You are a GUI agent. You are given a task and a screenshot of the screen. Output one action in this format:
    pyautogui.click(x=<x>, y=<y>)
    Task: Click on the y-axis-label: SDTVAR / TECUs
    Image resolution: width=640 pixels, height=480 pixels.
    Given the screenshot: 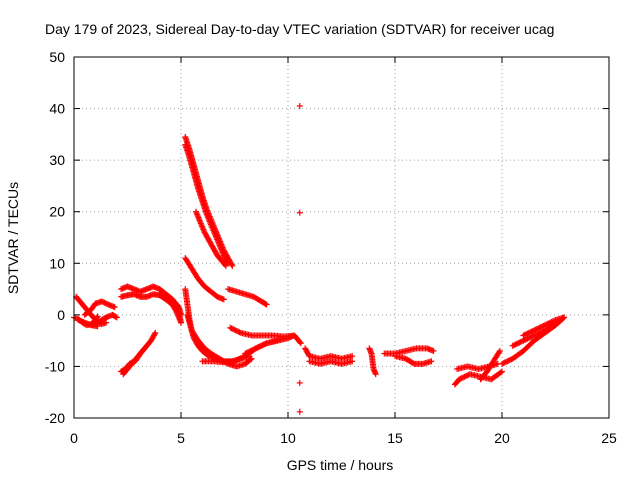 What is the action you would take?
    pyautogui.click(x=13, y=238)
    